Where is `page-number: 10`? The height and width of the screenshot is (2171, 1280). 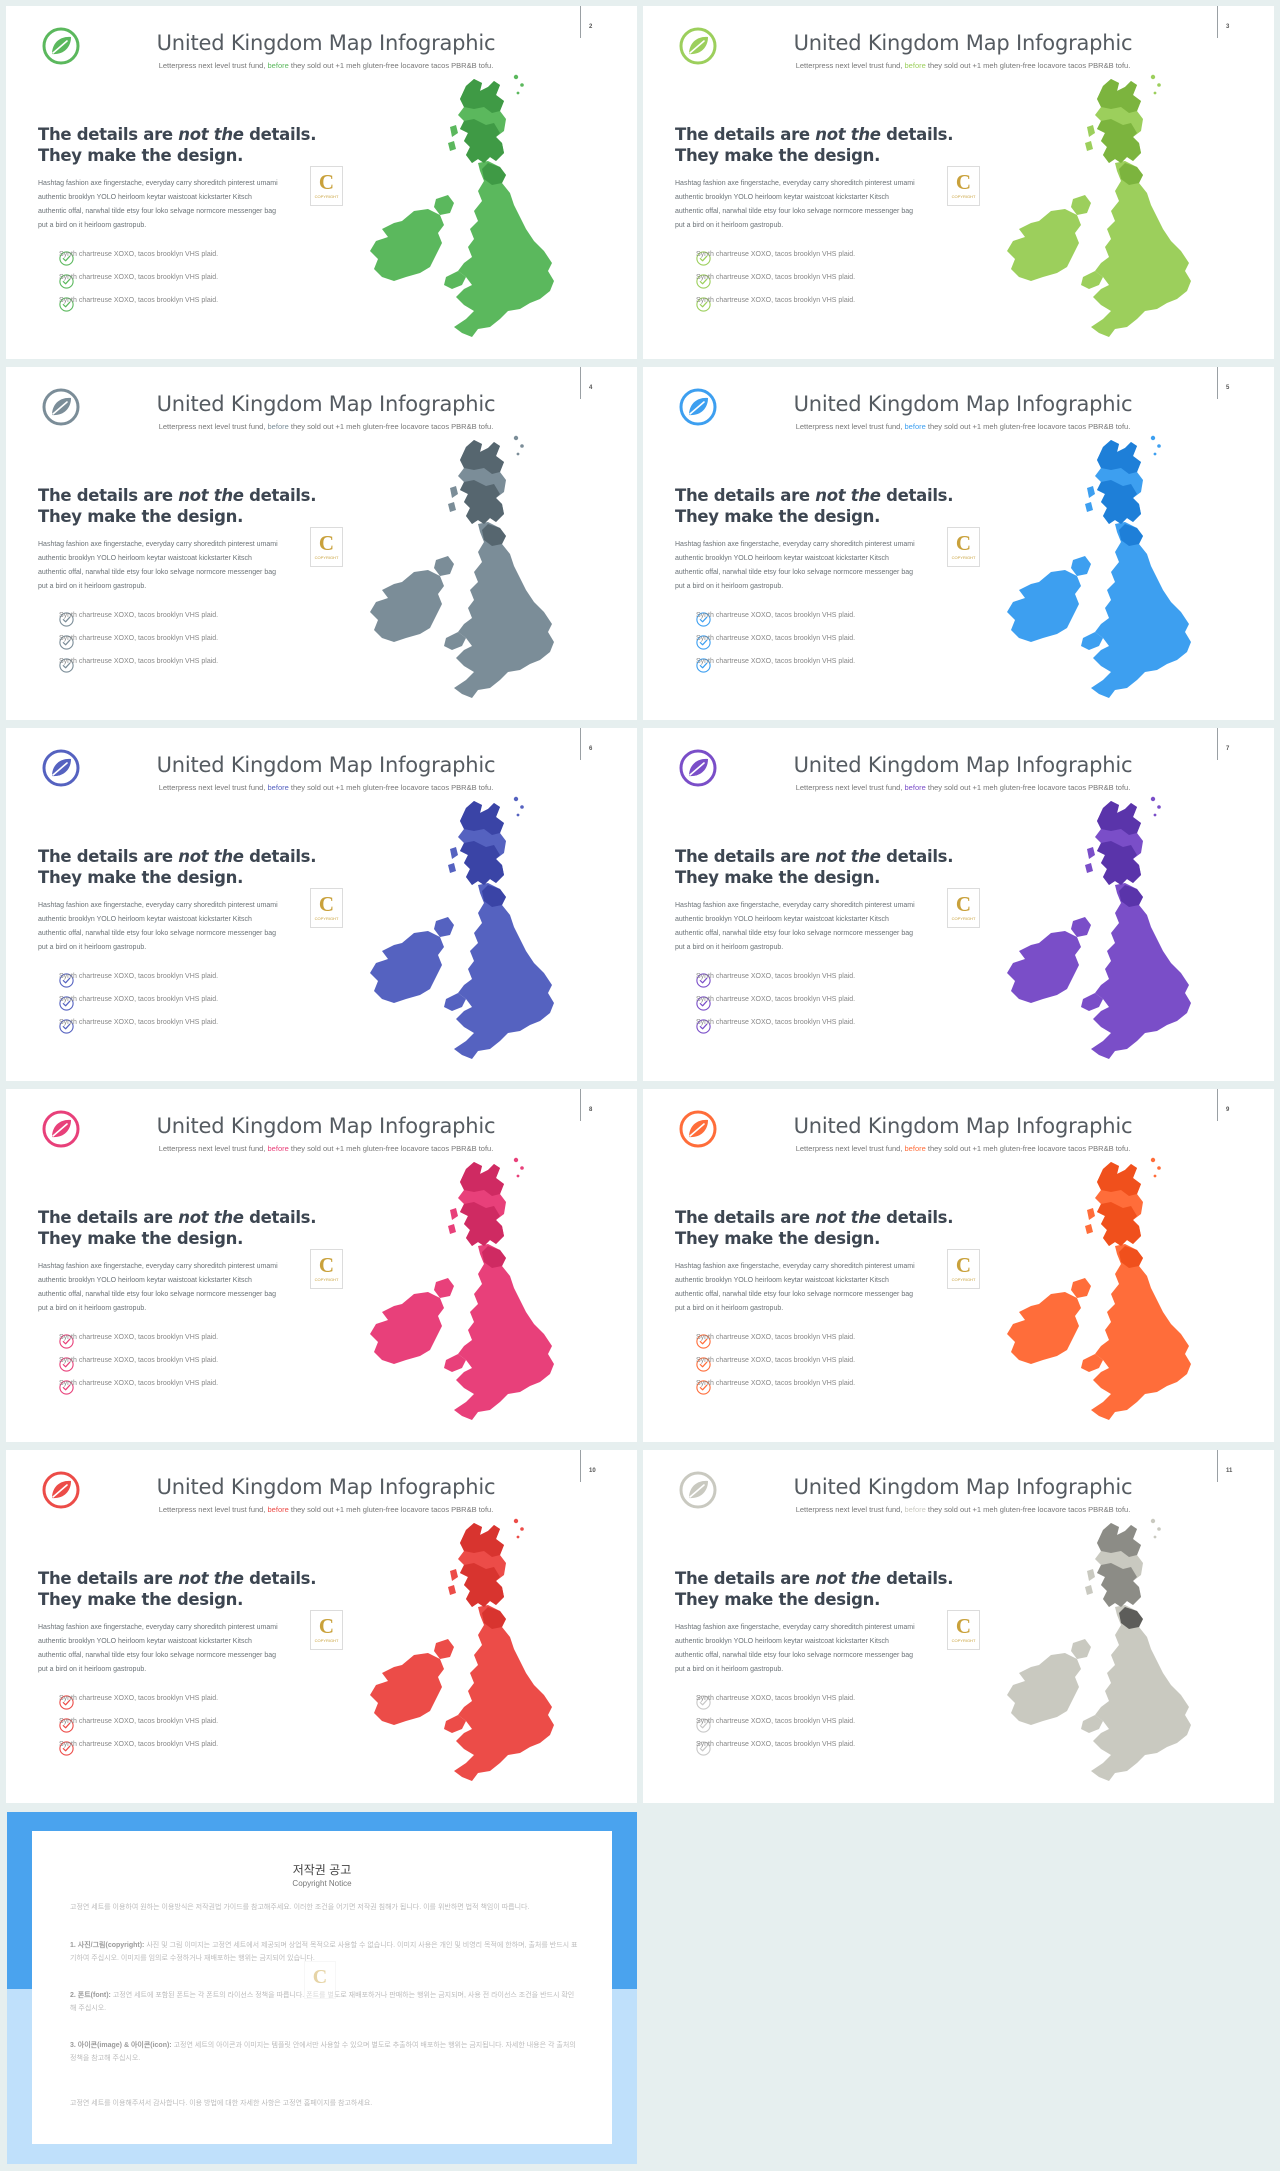
page-number: 10 is located at coordinates (592, 1471).